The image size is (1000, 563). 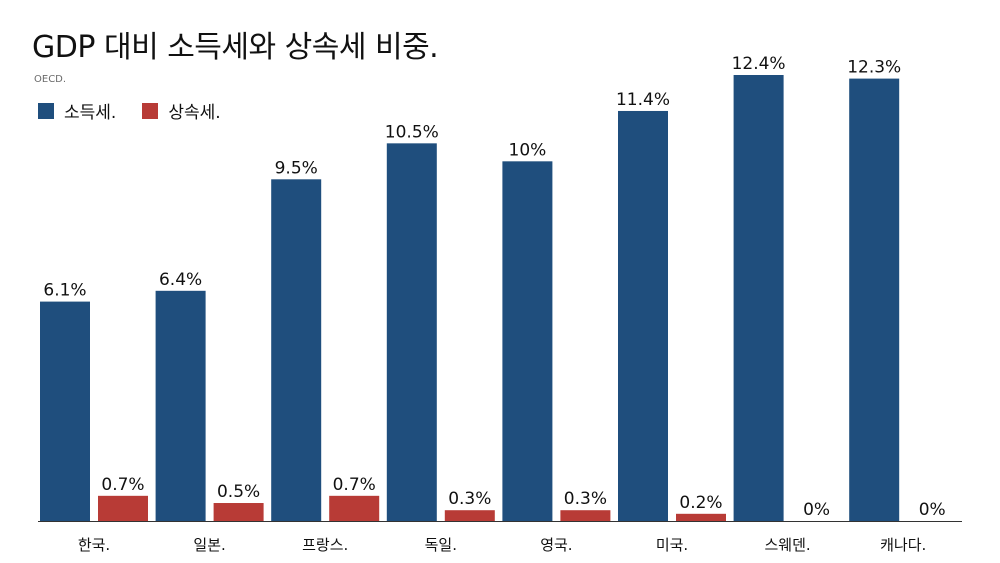 I want to click on data-label-income-tax: 11.4%, so click(x=643, y=100).